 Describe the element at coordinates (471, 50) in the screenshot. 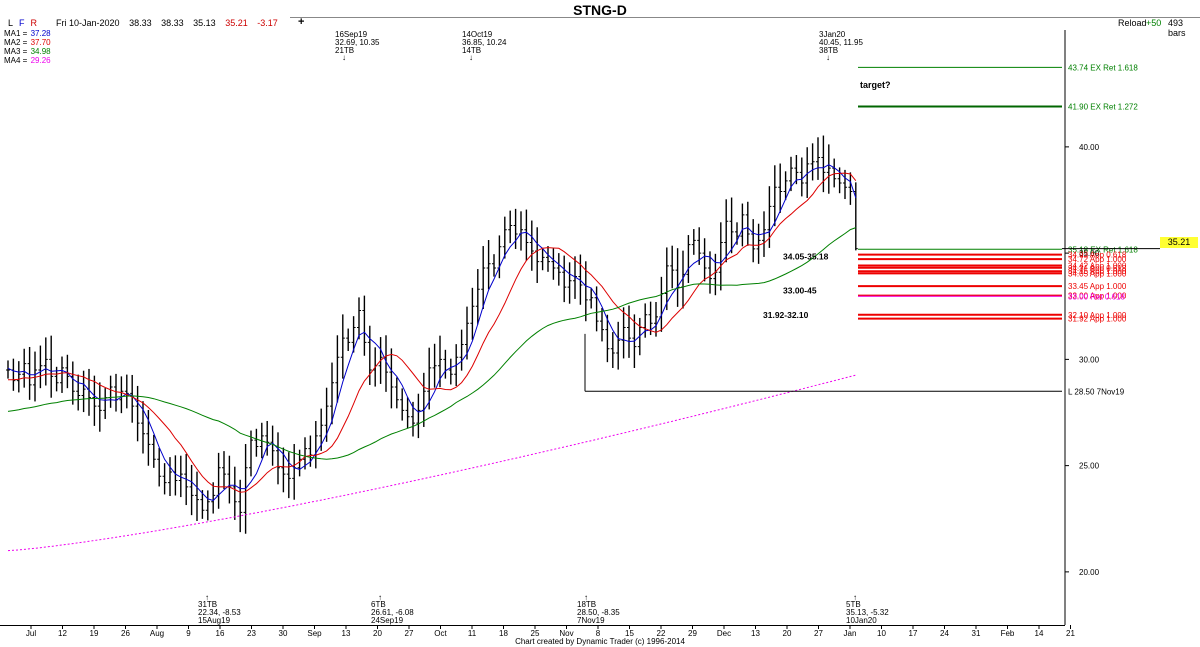

I see `swing-bars-label: 14TB` at that location.